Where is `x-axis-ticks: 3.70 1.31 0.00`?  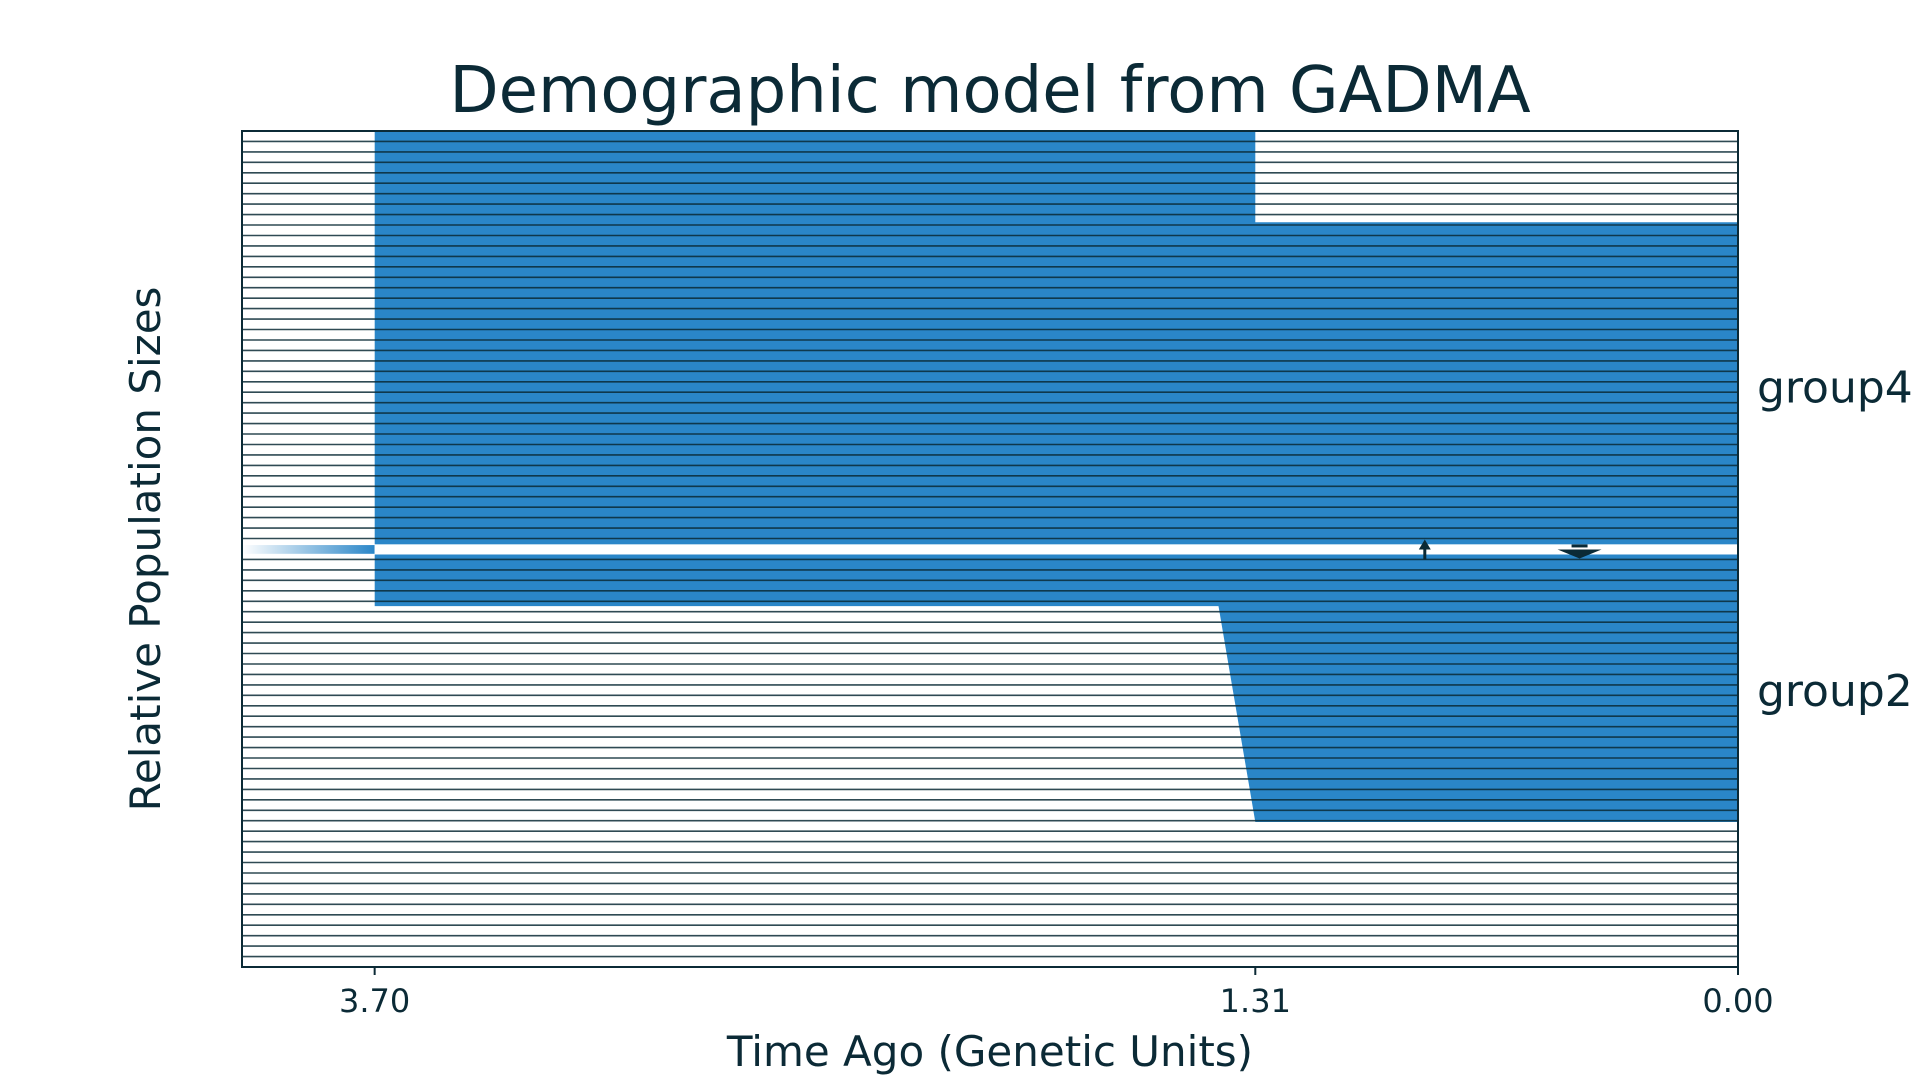
x-axis-ticks: 3.70 1.31 0.00 is located at coordinates (1056, 993).